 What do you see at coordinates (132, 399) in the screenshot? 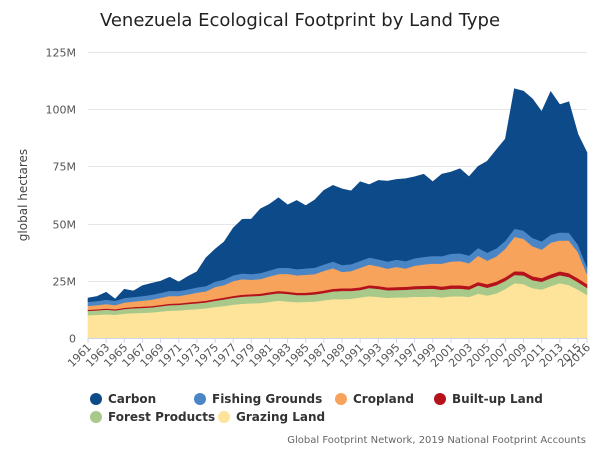
I see `legend-label-carbon: Carbon` at bounding box center [132, 399].